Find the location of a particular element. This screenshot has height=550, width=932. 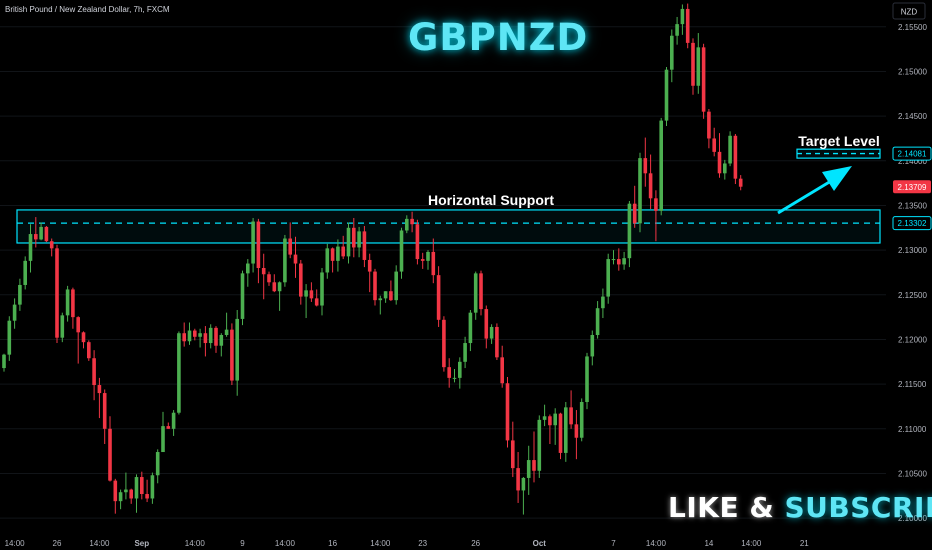

currency-label: NZD is located at coordinates (909, 12).